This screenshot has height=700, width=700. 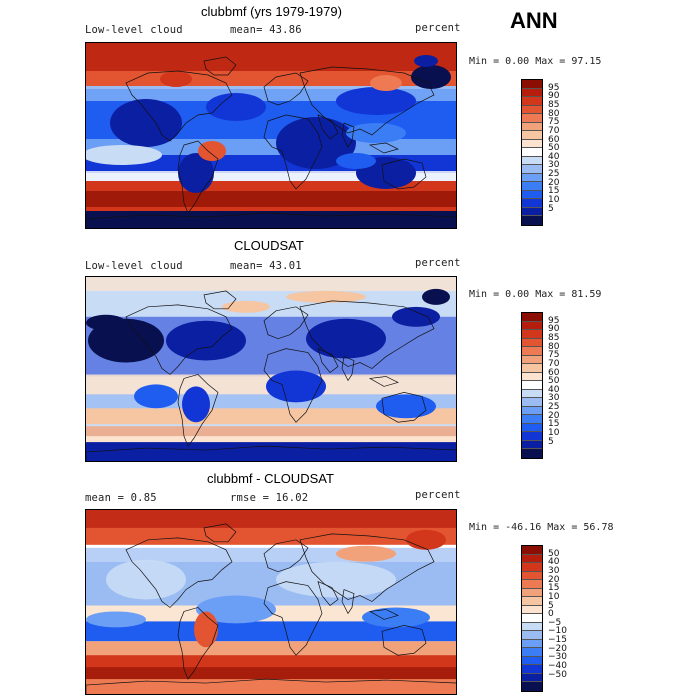 I want to click on colorbar-tick-label: 60, so click(x=554, y=139).